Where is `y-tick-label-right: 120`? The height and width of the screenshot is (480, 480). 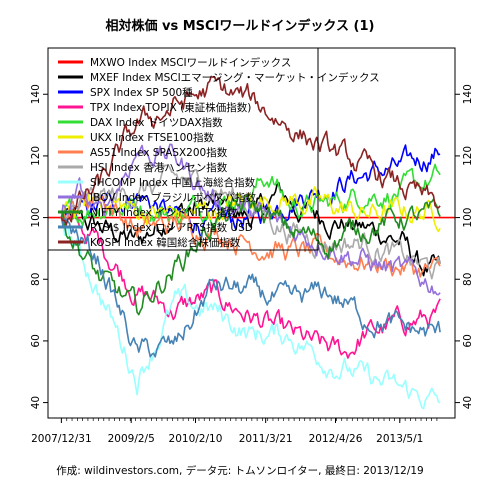
y-tick-label-right: 120 is located at coordinates (468, 156).